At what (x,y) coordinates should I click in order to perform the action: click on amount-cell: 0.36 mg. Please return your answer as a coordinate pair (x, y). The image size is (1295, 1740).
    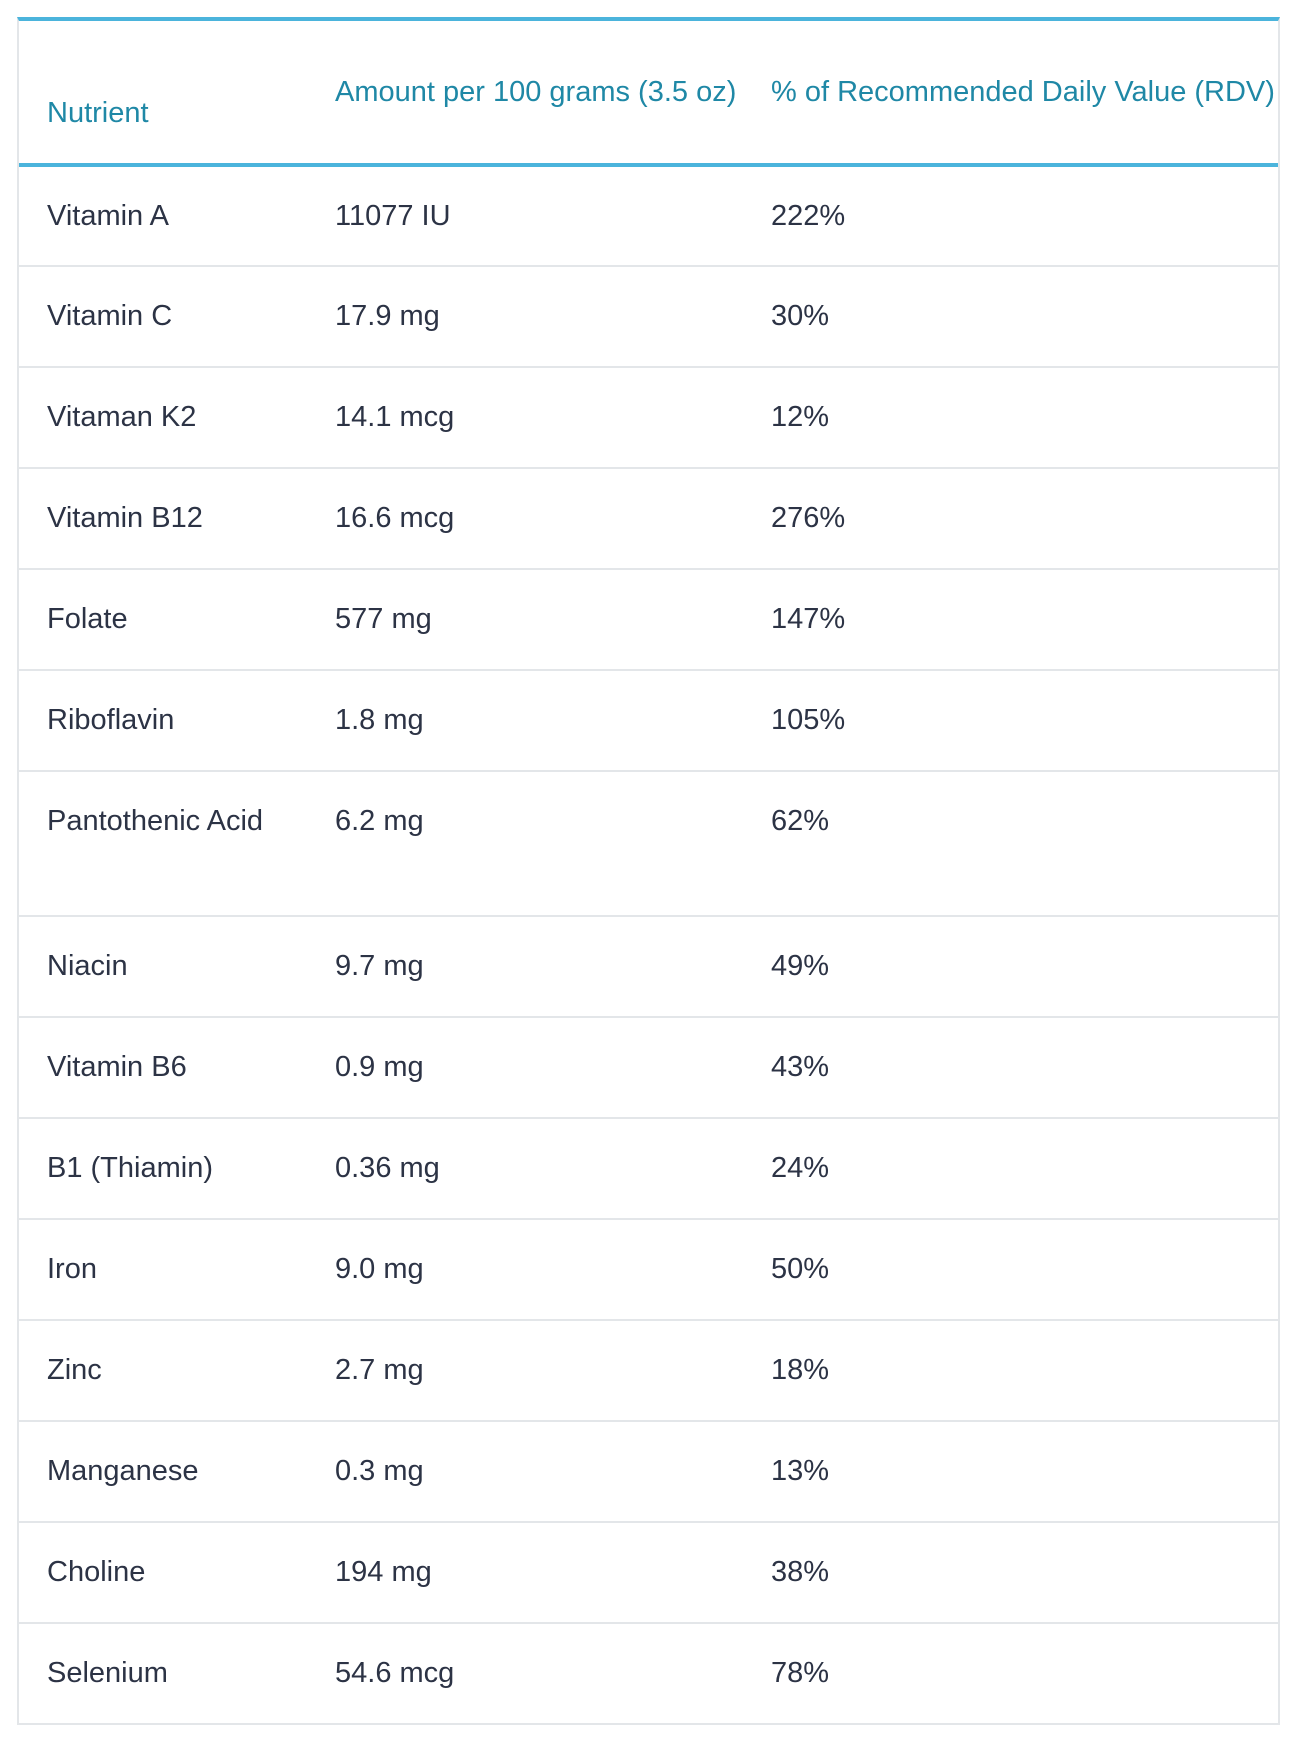
    Looking at the image, I should click on (525, 1169).